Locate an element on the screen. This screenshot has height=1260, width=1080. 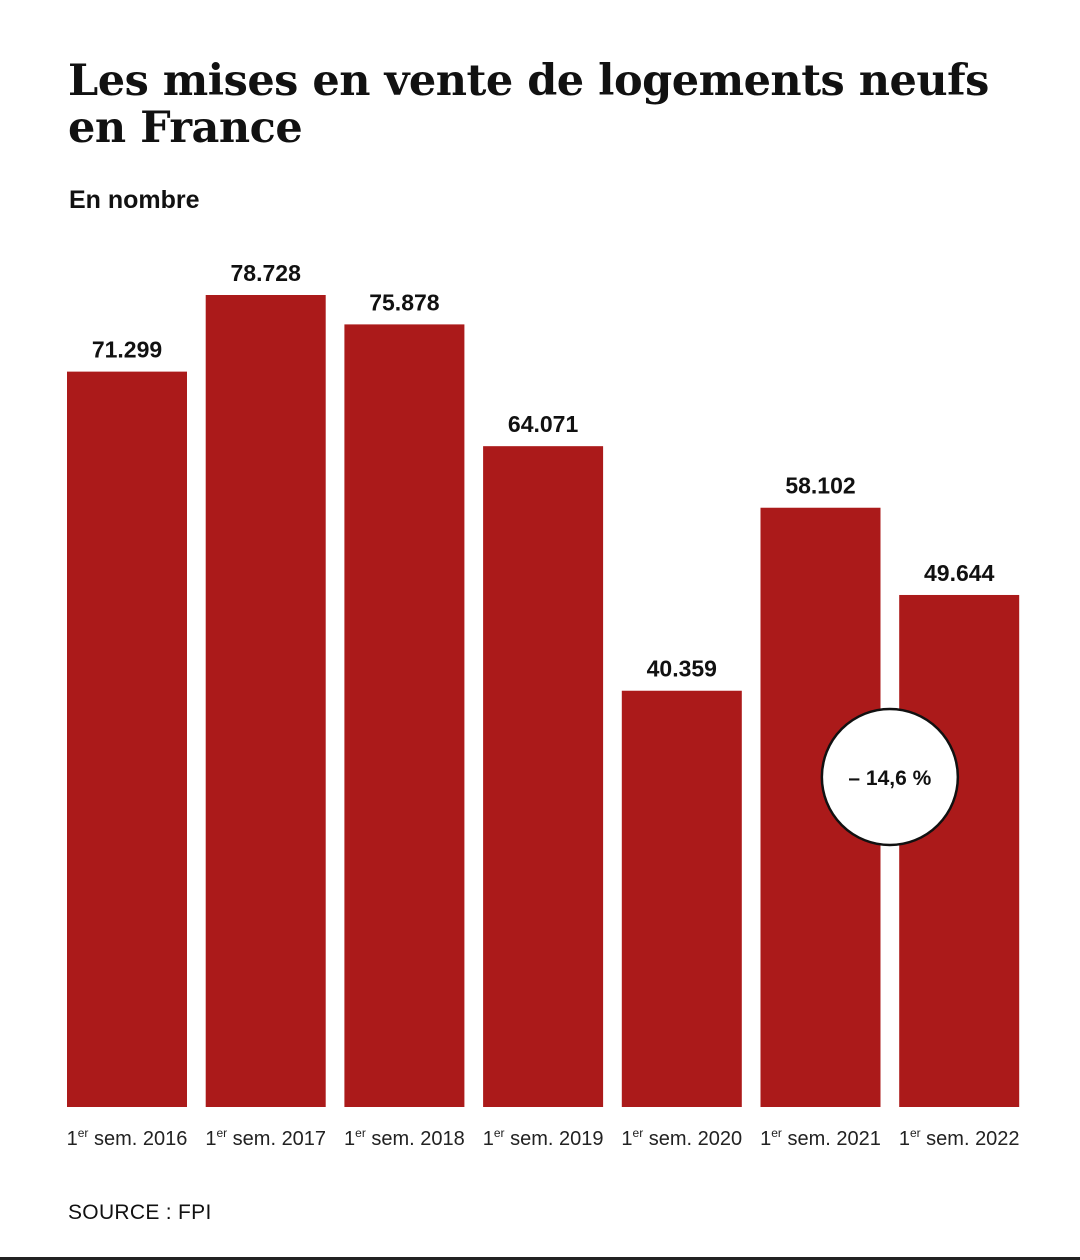
x-tick-label-5: 1er sem. 2021 is located at coordinates (820, 1138).